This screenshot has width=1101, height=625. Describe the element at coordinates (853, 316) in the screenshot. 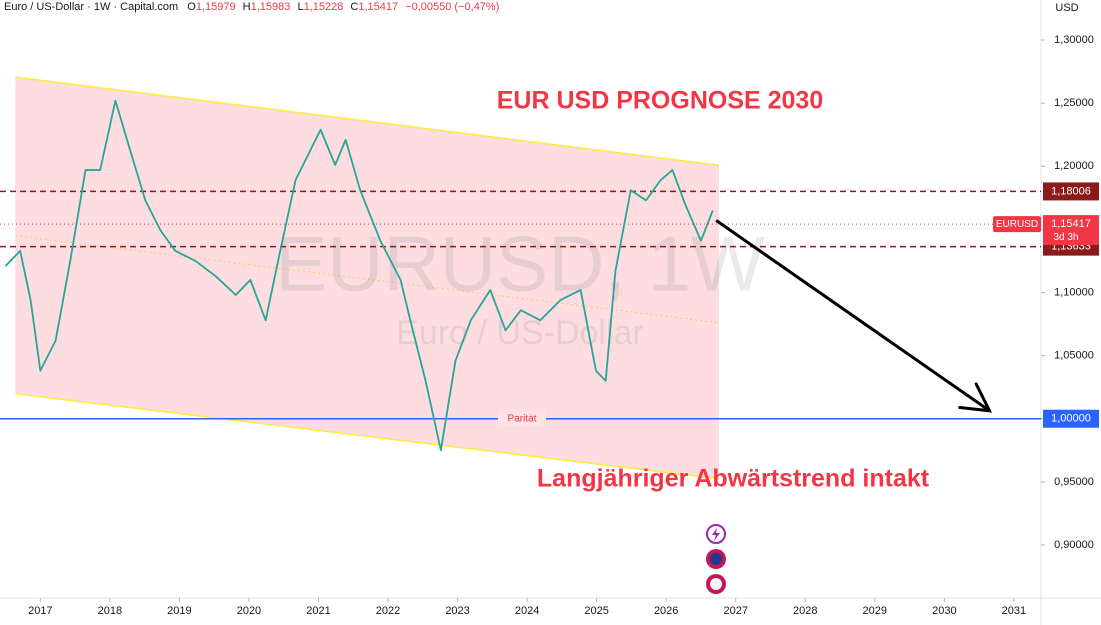

I see `forecast-arrow` at that location.